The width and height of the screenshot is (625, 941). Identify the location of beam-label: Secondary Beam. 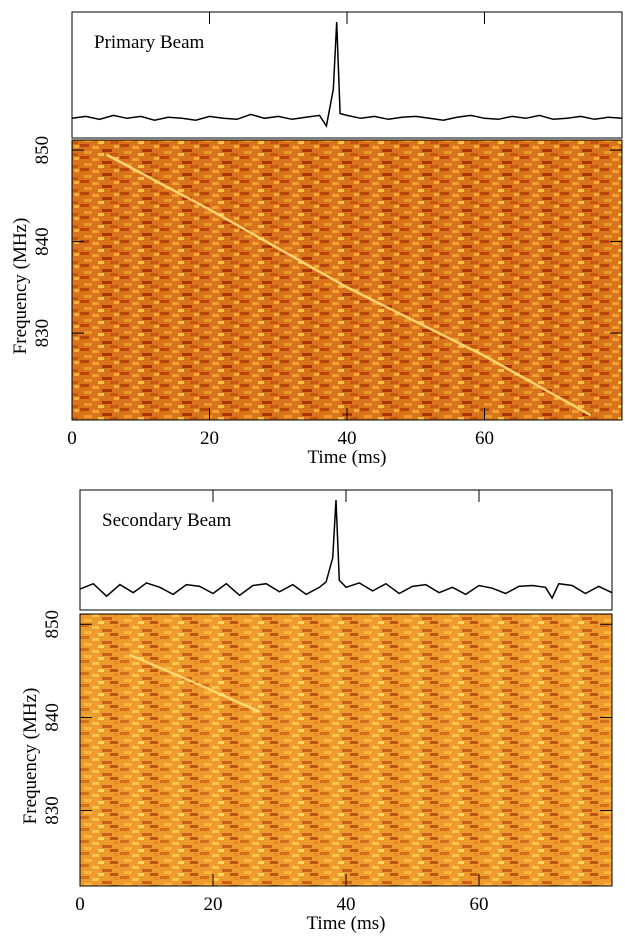
(166, 520).